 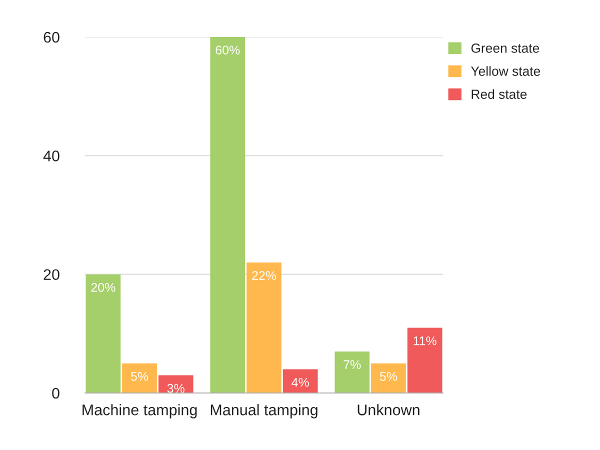 What do you see at coordinates (139, 411) in the screenshot?
I see `x-tick-label: Machine tamping` at bounding box center [139, 411].